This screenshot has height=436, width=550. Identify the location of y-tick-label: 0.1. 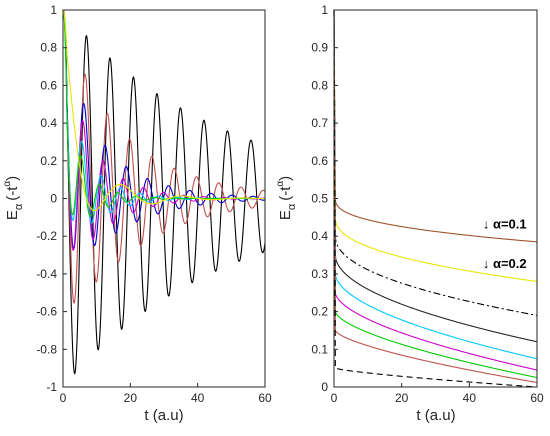
(319, 349).